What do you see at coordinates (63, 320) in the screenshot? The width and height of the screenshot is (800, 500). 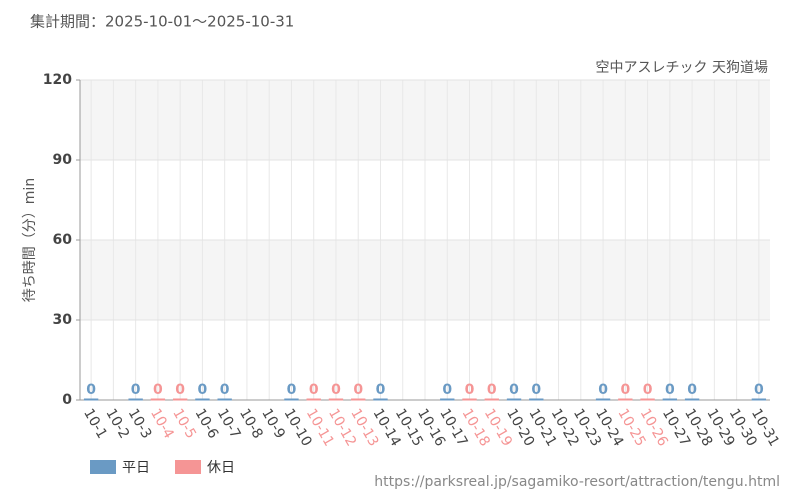 I see `y-tick-label: 30` at bounding box center [63, 320].